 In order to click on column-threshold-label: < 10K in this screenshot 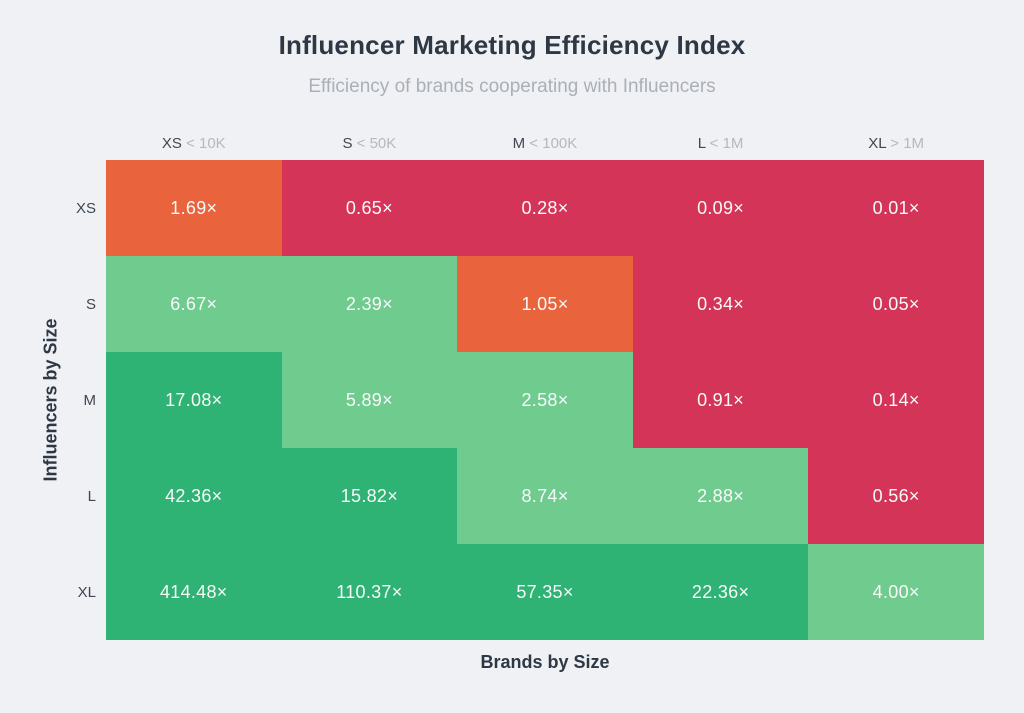, I will do `click(203, 143)`.